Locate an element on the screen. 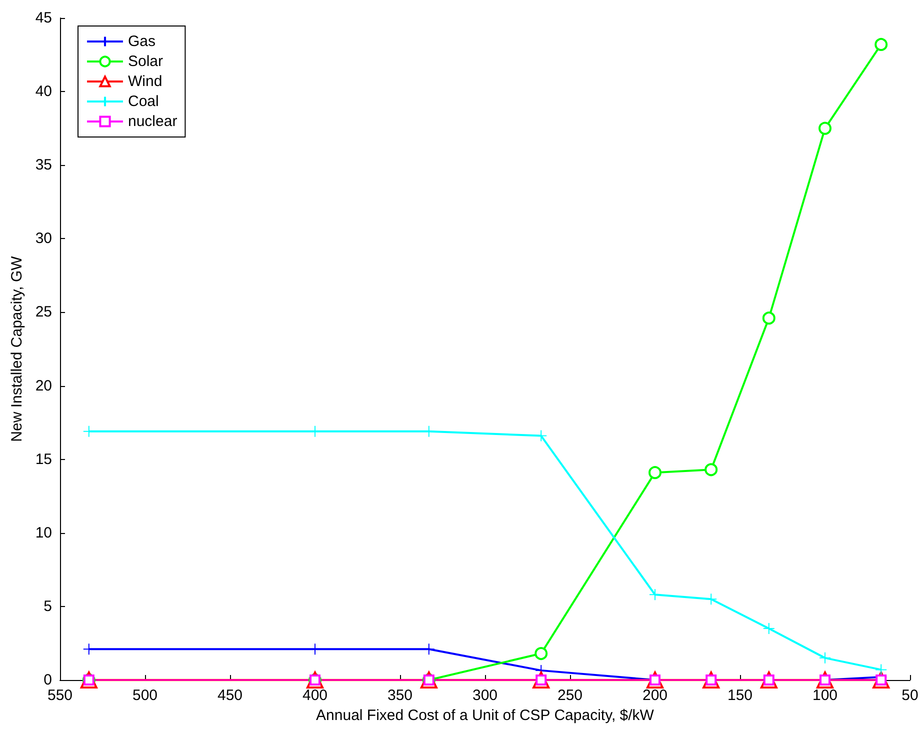  x-tick-label: 400 is located at coordinates (315, 695).